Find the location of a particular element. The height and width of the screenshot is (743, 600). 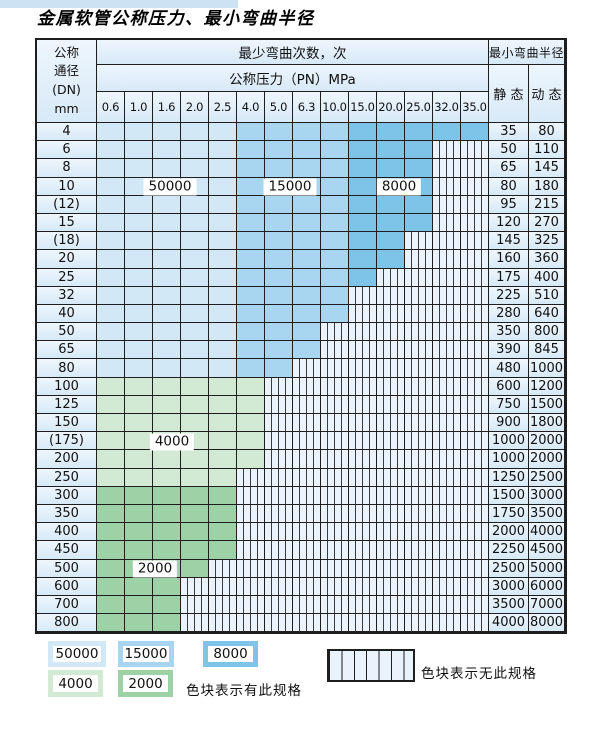

pressure-tick: 15.0 is located at coordinates (363, 107).